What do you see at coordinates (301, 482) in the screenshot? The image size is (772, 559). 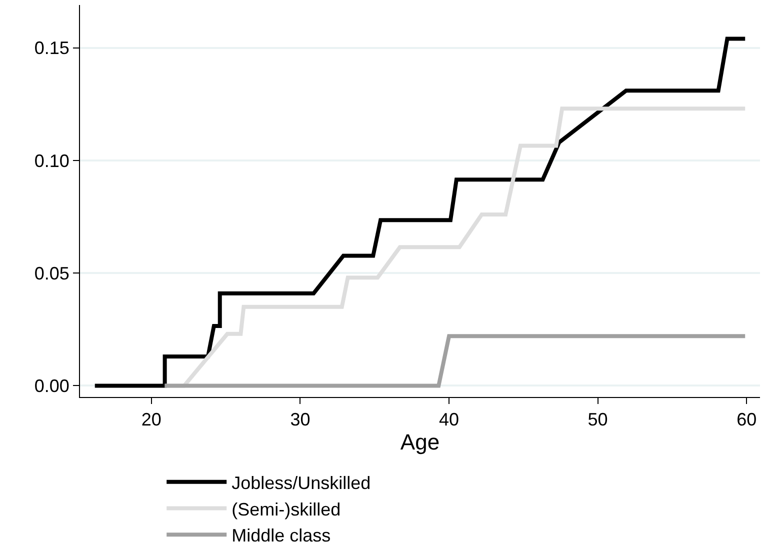 I see `legend-label: Jobless/Unskilled` at bounding box center [301, 482].